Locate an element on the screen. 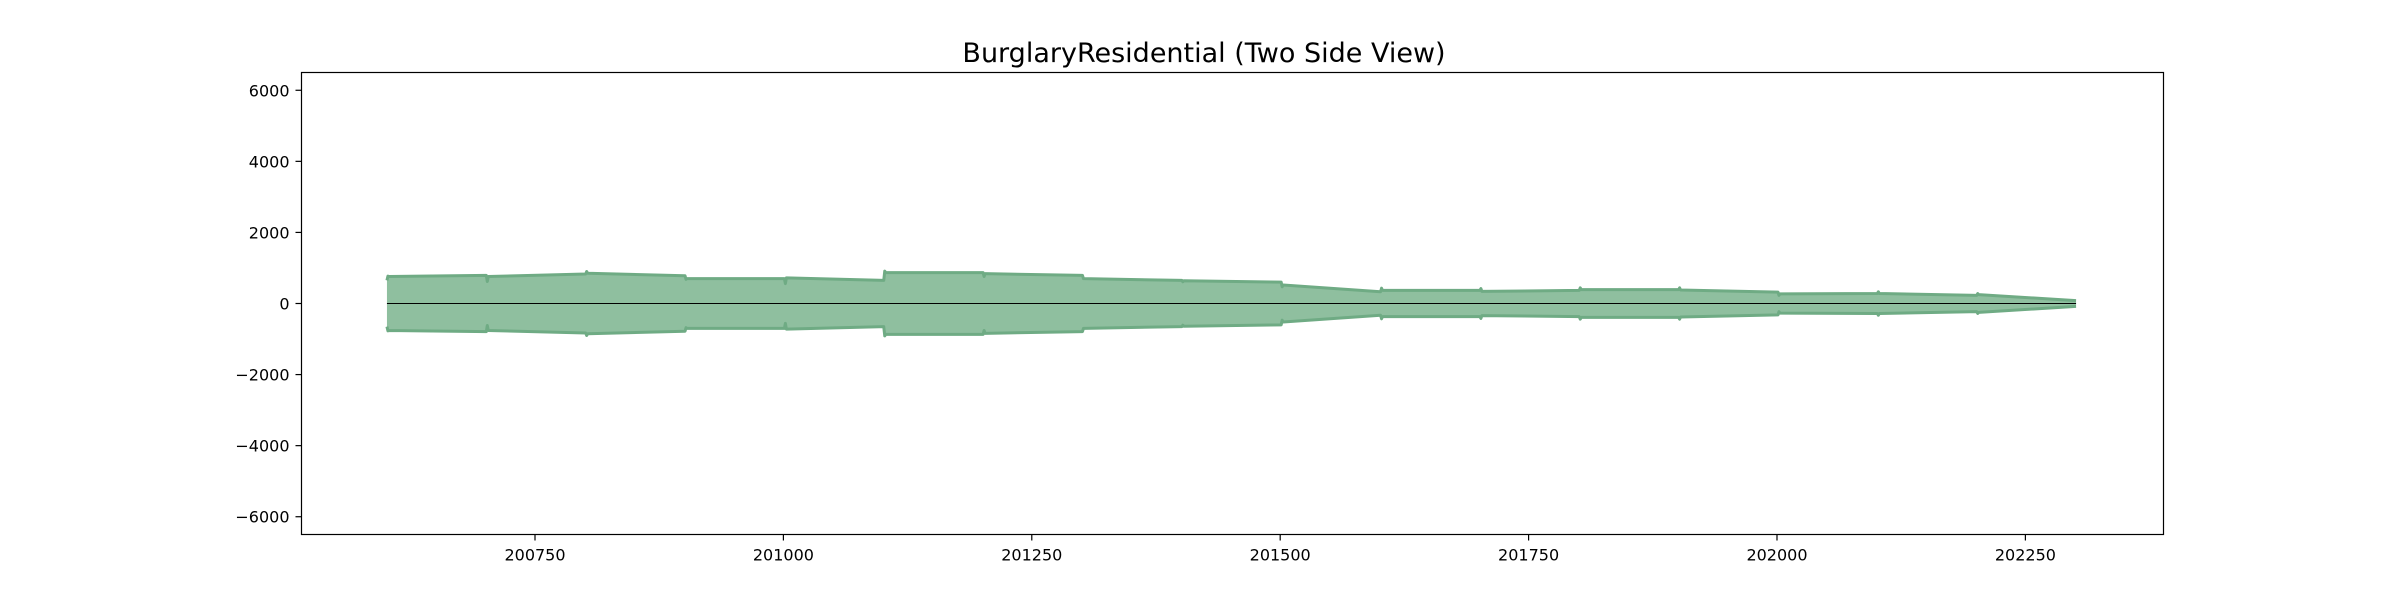 The width and height of the screenshot is (2400, 600). x-tick-label: 201250 is located at coordinates (1031, 555).